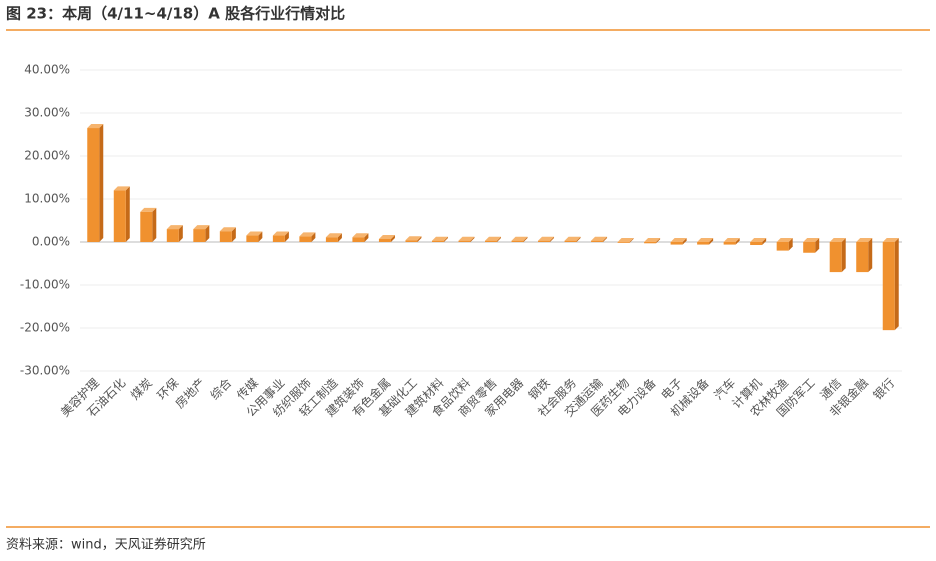  What do you see at coordinates (106, 545) in the screenshot?
I see `source-note: 资料来源：wind，天风证券研究所` at bounding box center [106, 545].